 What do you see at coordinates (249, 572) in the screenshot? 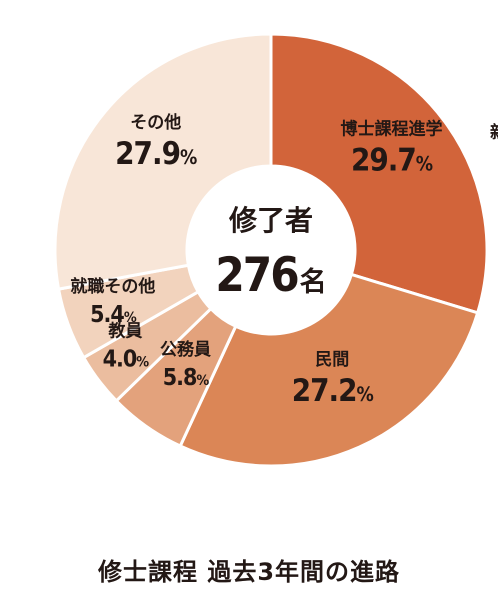
I see `chart-title: 修士課程 過去3年間の進路` at bounding box center [249, 572].